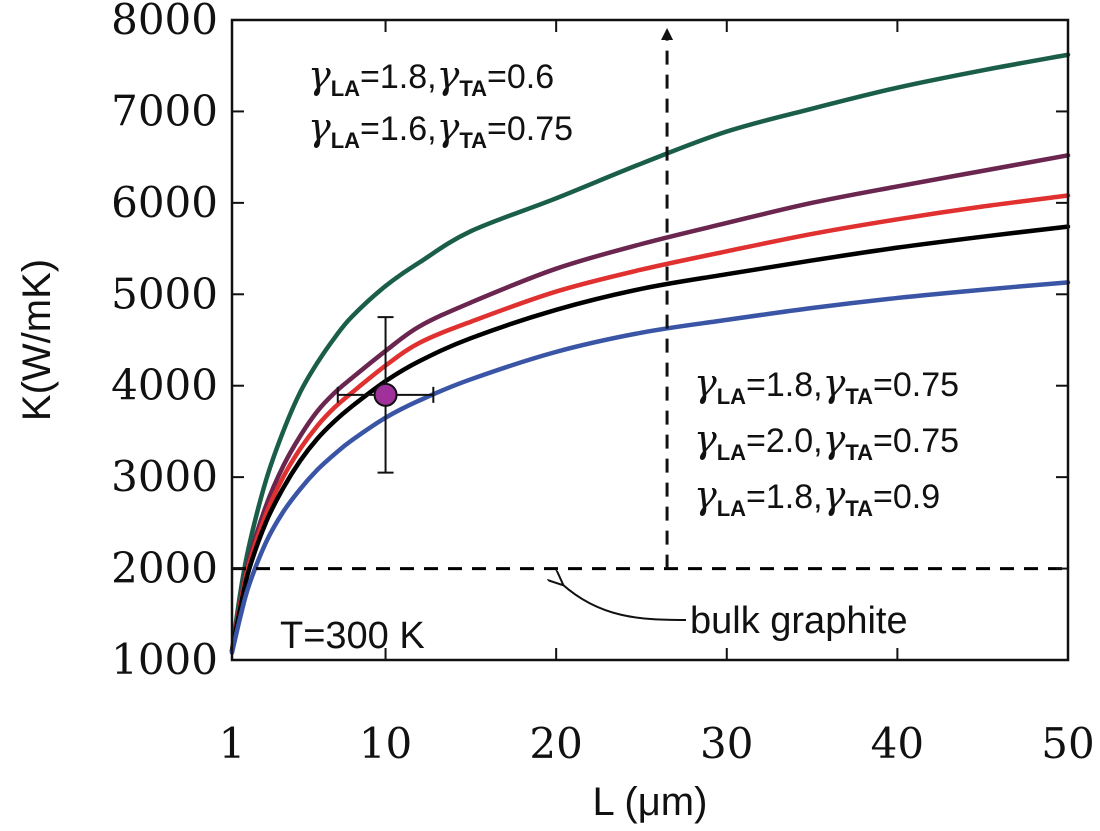  Describe the element at coordinates (164, 476) in the screenshot. I see `y-tick-label: 3000` at that location.